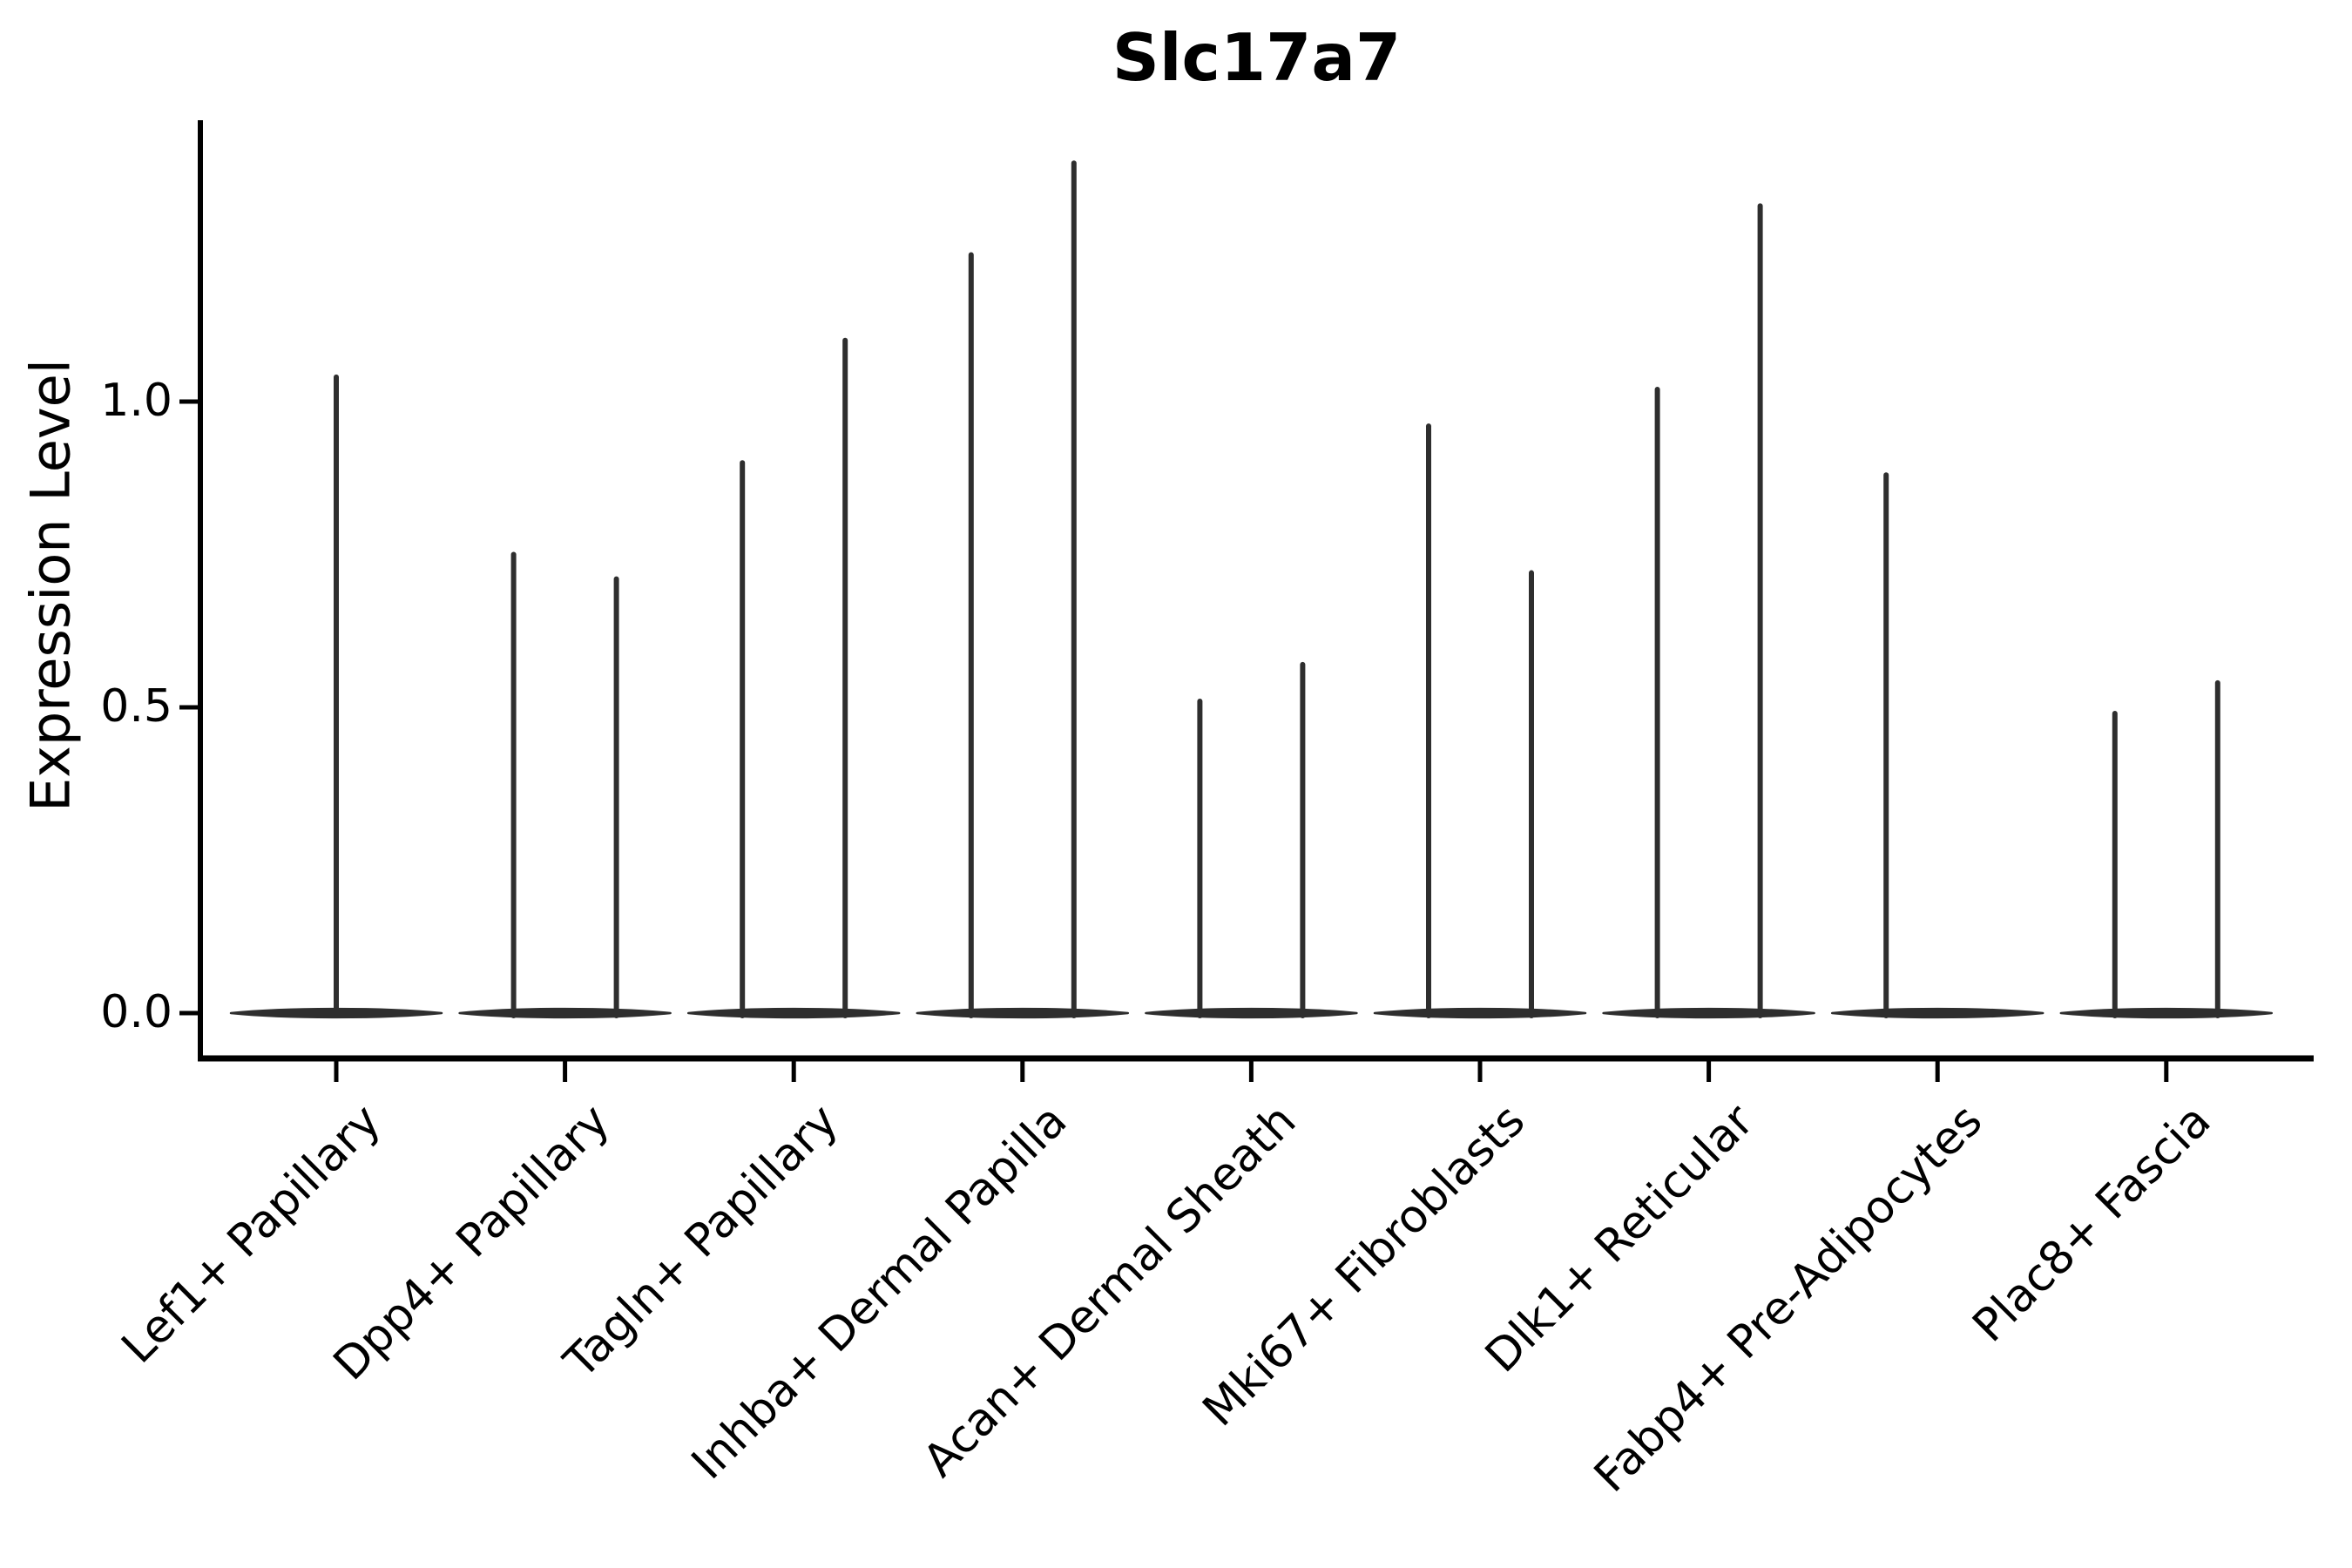 This screenshot has width=2352, height=1568. What do you see at coordinates (136, 401) in the screenshot?
I see `y-tick-label: 1.0` at bounding box center [136, 401].